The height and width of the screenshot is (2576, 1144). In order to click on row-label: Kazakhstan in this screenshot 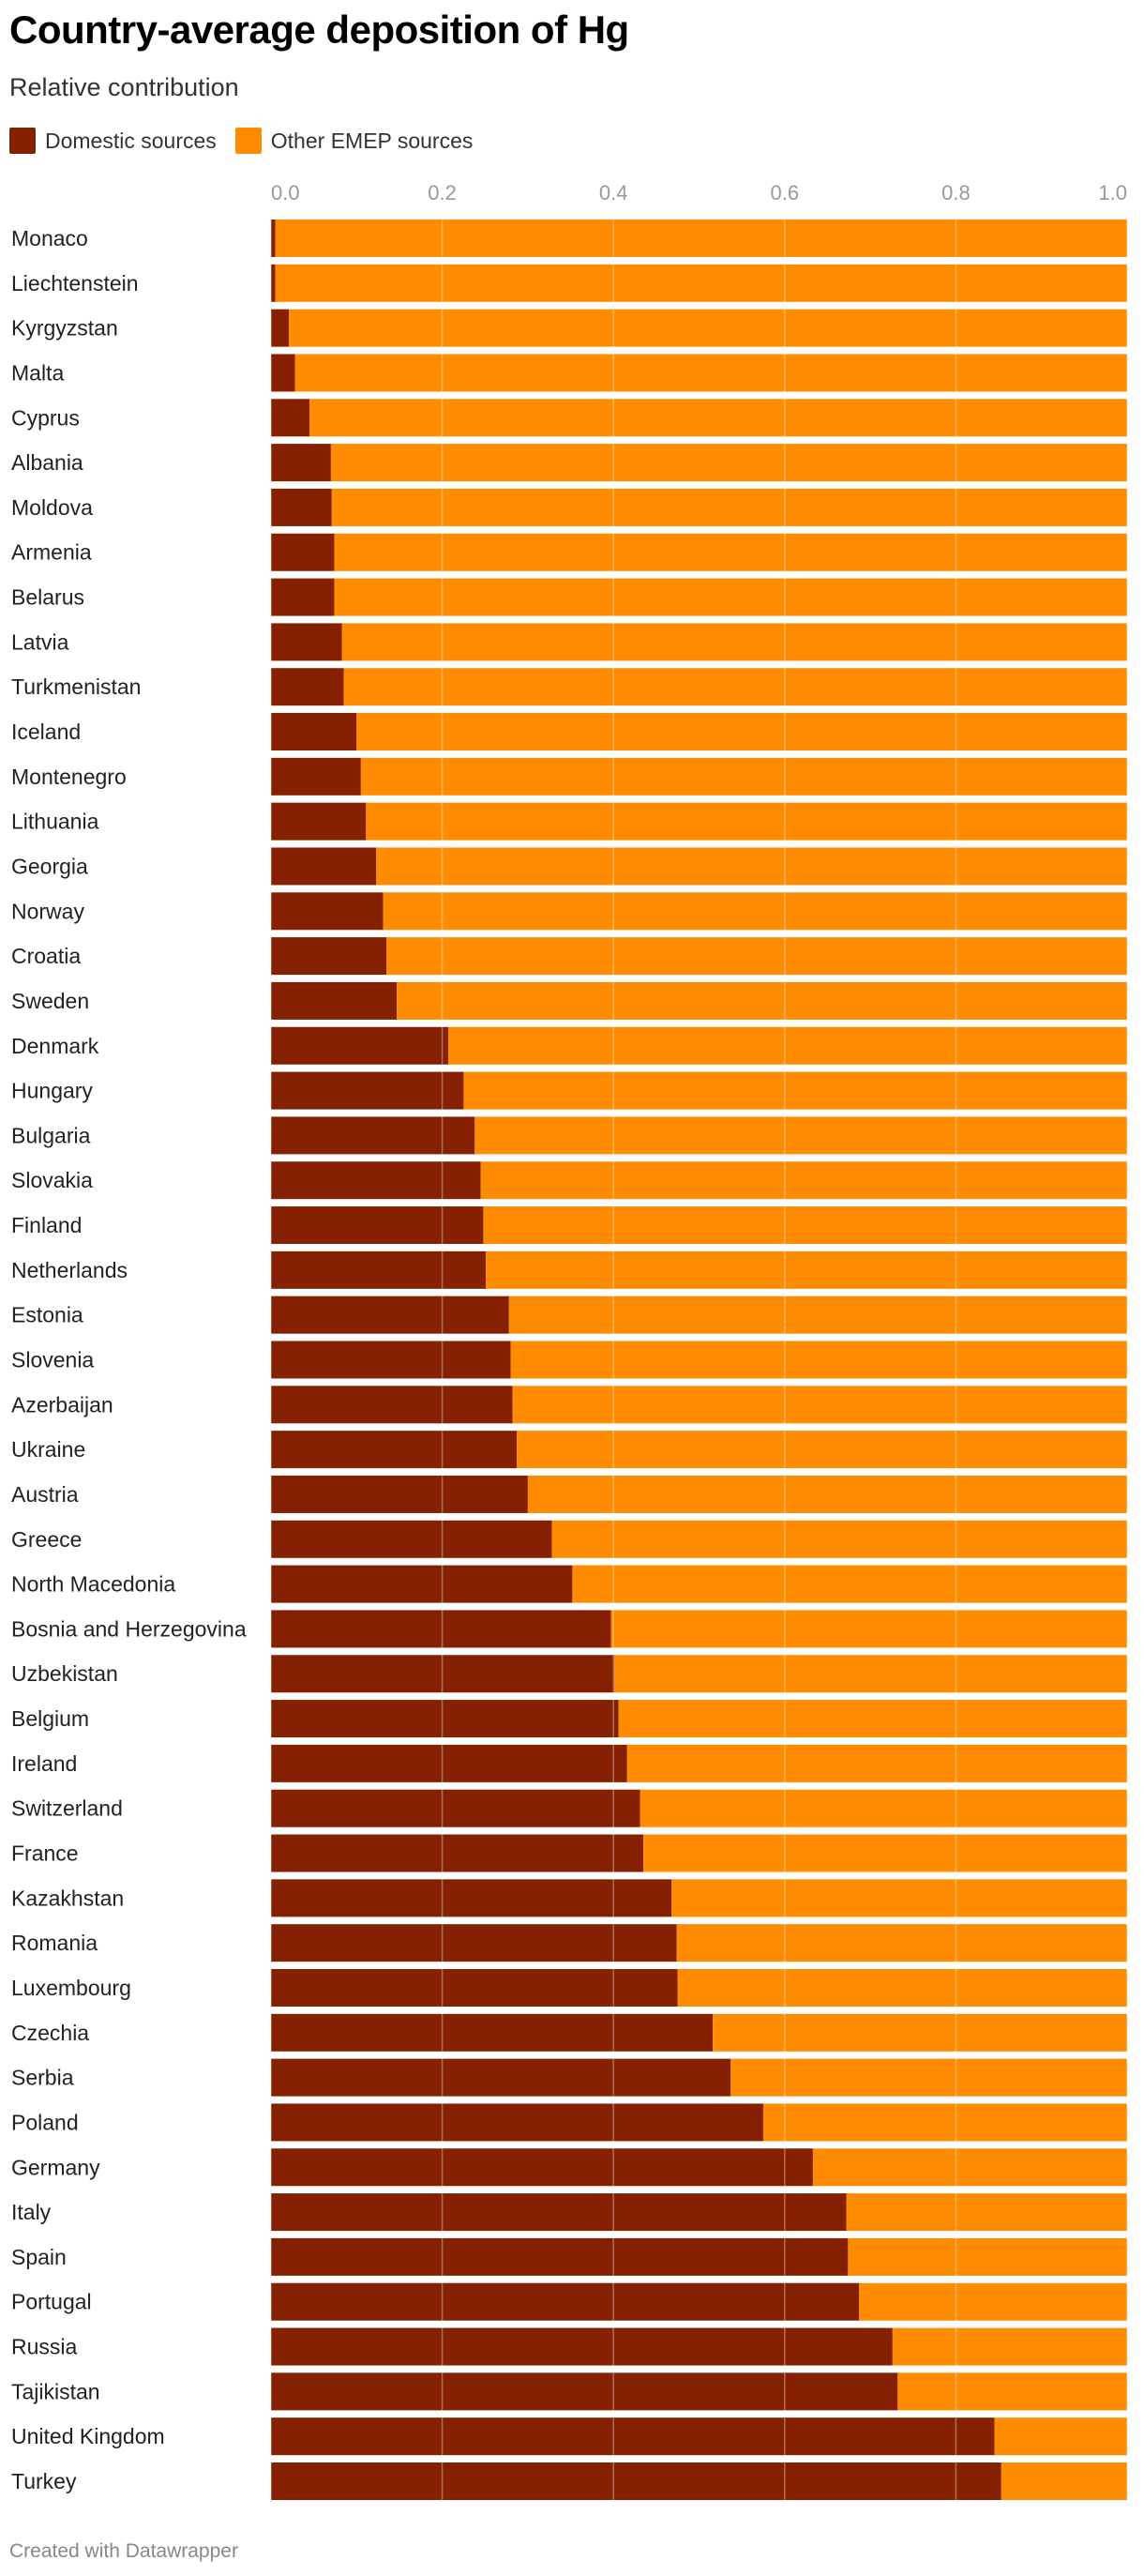, I will do `click(67, 1898)`.